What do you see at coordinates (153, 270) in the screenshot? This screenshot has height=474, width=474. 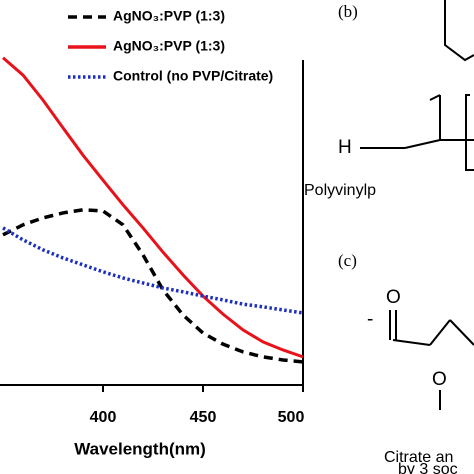 I see `line-series` at bounding box center [153, 270].